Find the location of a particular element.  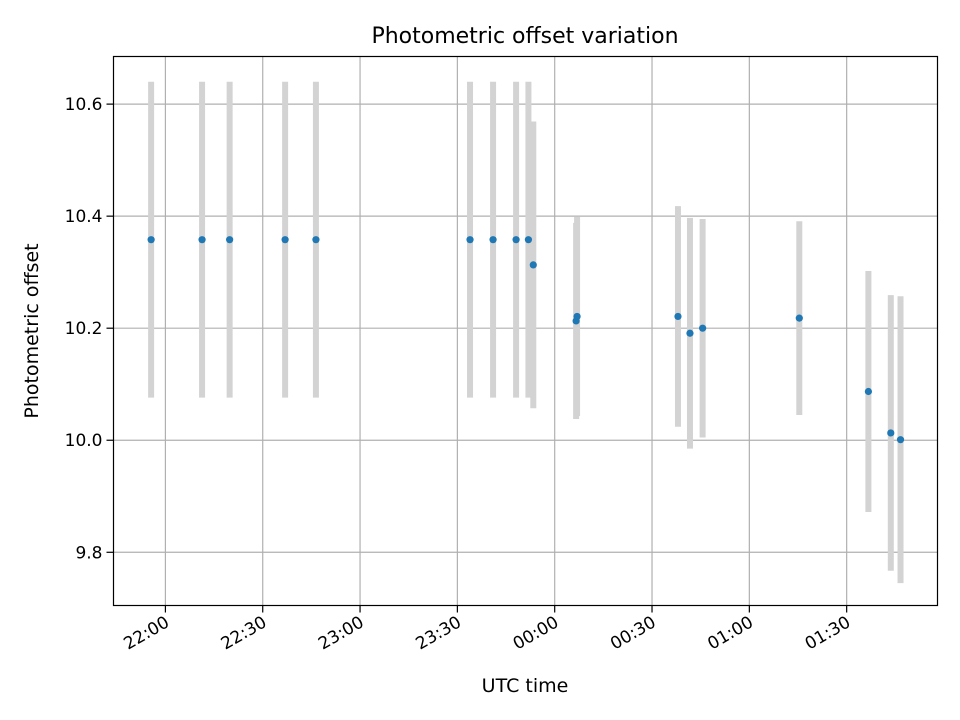

y-tick-label: 10.6 is located at coordinates (84, 105).